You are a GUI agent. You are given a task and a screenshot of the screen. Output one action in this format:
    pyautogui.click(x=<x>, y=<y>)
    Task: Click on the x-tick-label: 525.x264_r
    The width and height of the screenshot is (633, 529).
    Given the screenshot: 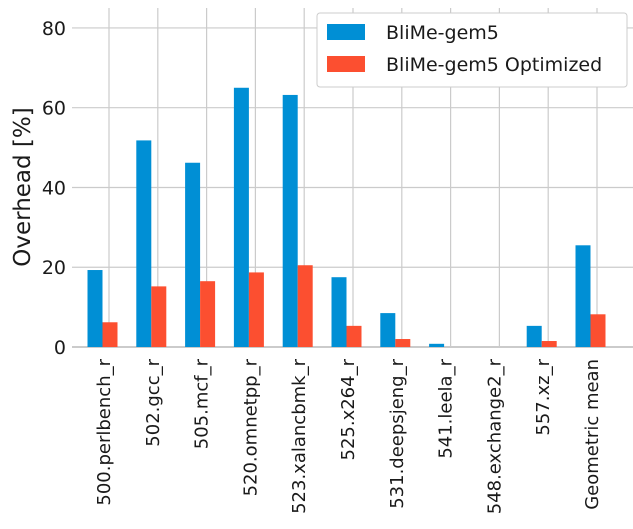 What is the action you would take?
    pyautogui.click(x=348, y=409)
    